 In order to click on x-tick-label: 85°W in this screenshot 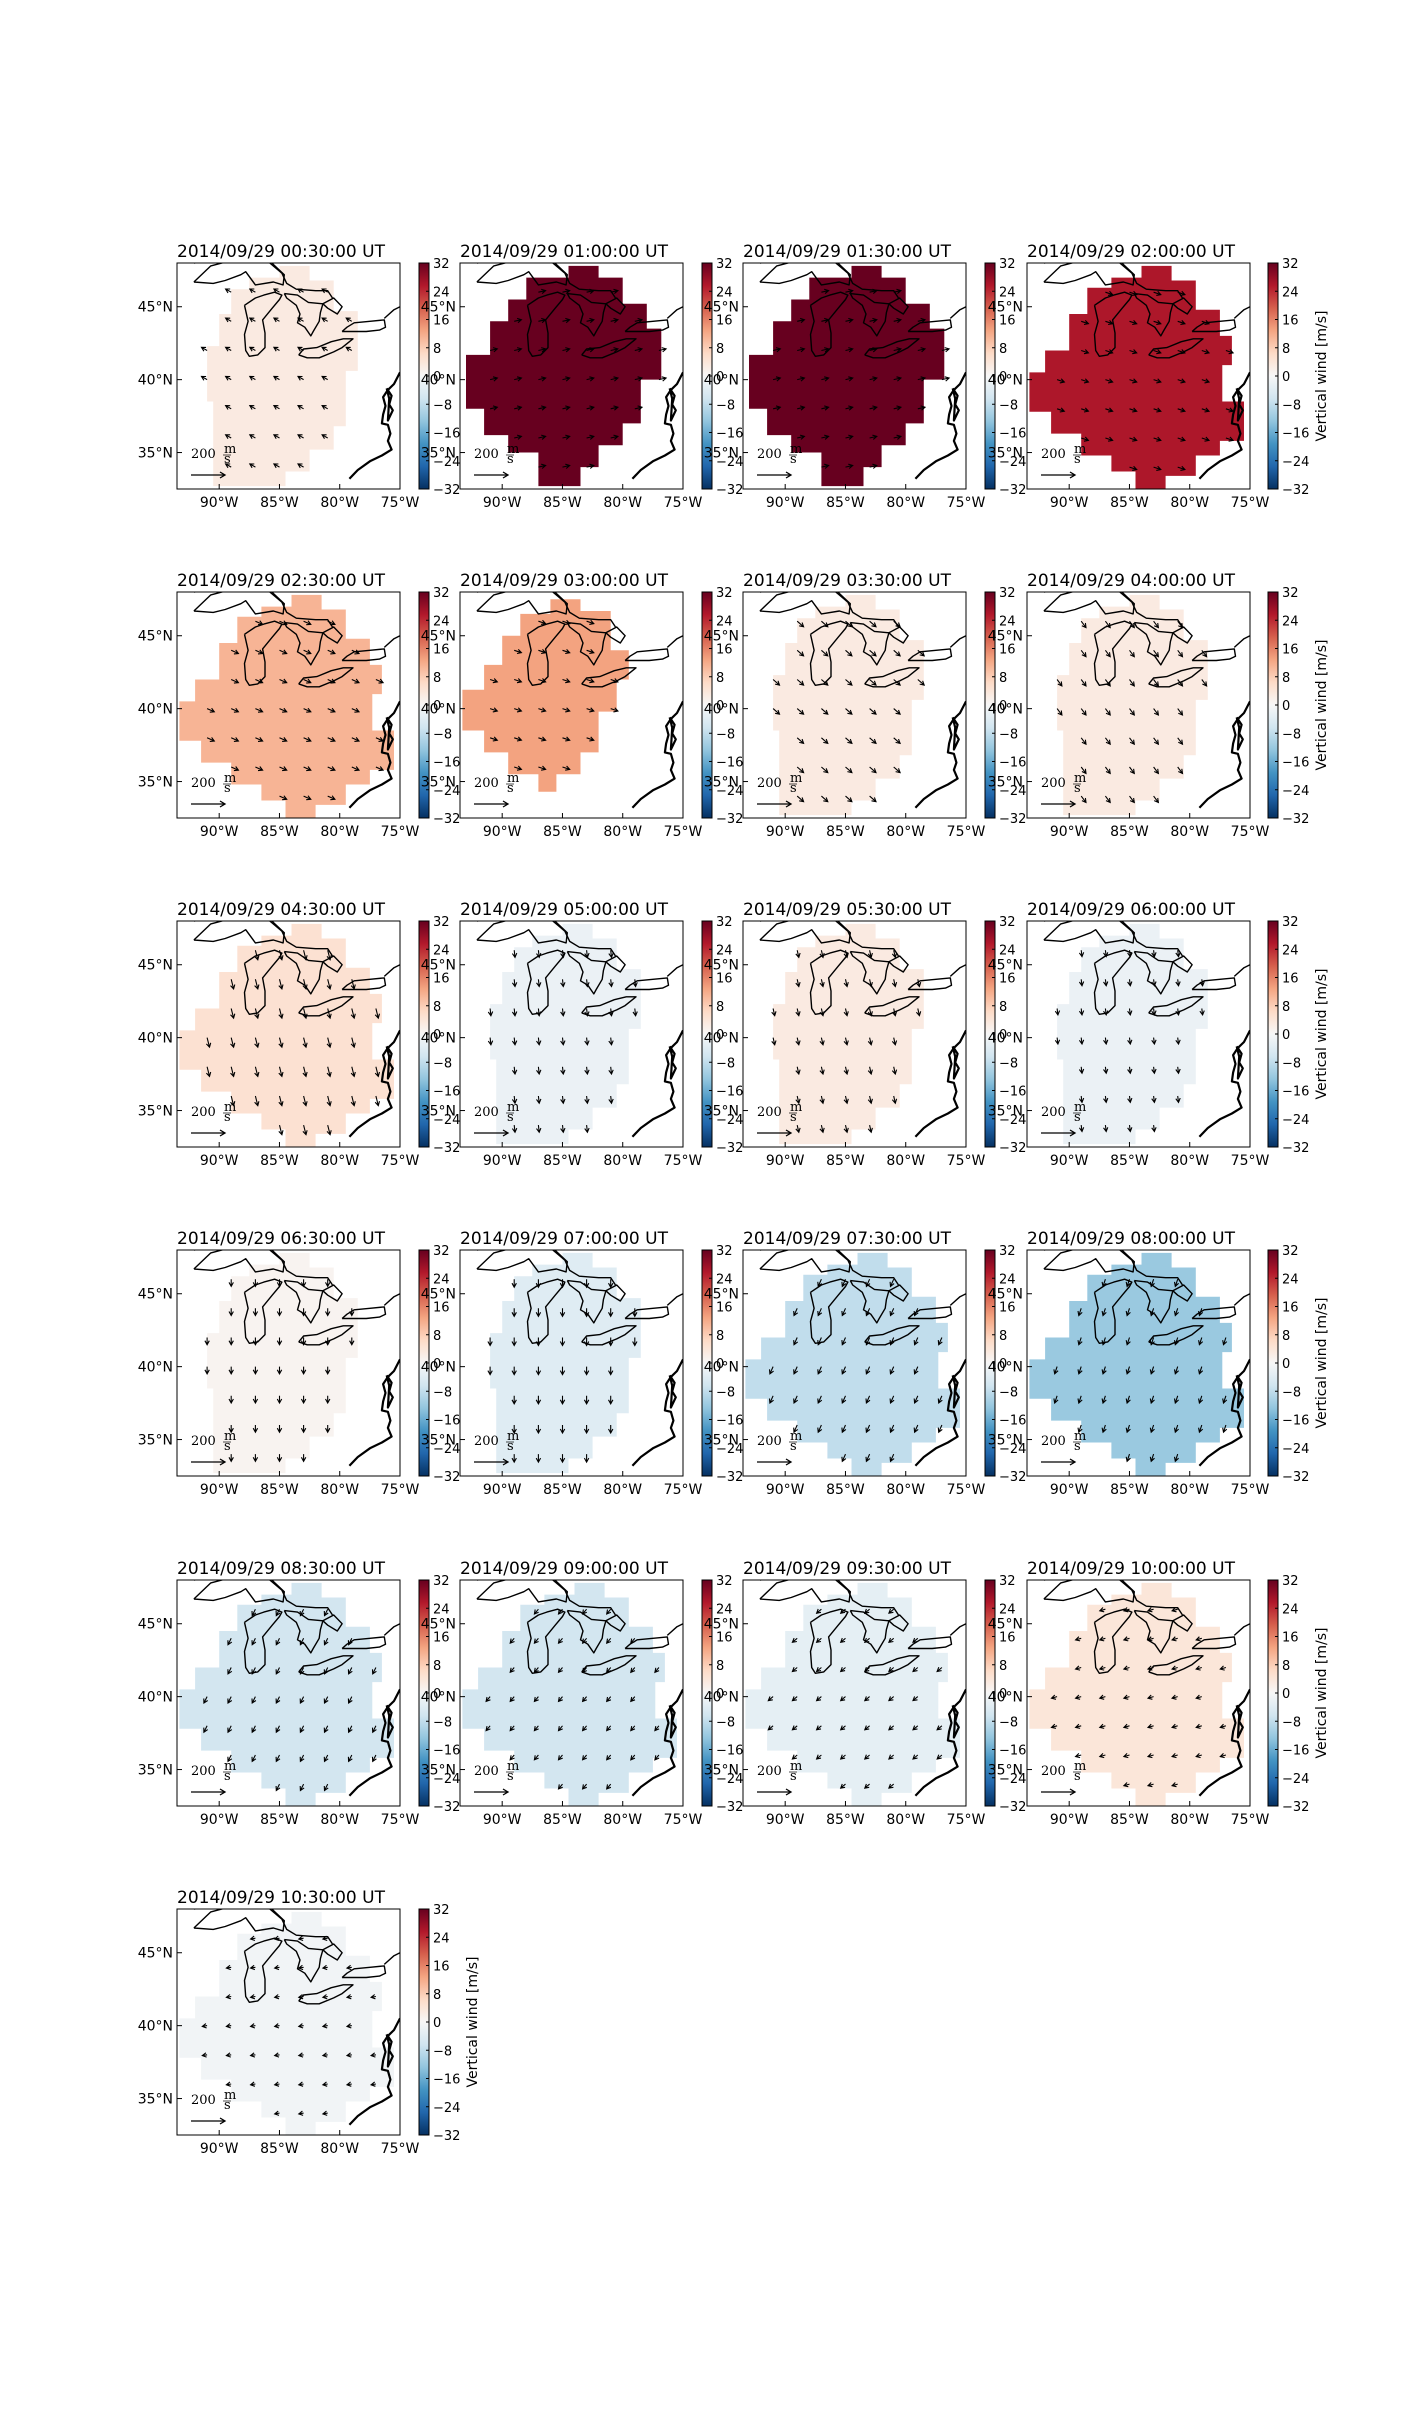, I will do `click(562, 1490)`.